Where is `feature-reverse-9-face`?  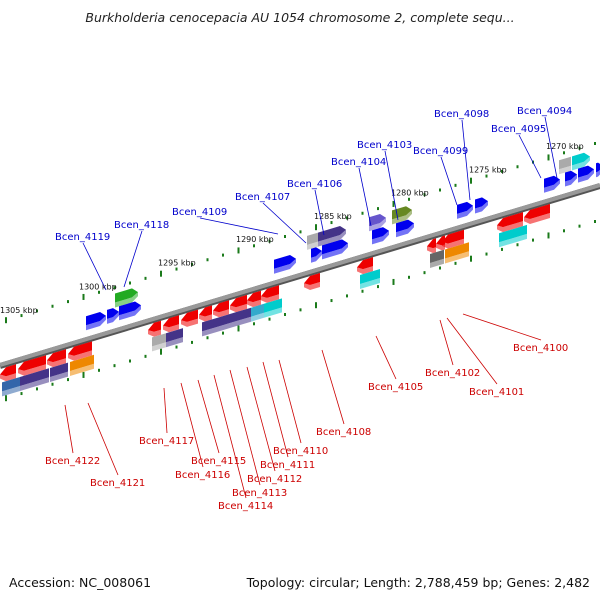
feature-reverse-9-face is located at coordinates (171, 328).